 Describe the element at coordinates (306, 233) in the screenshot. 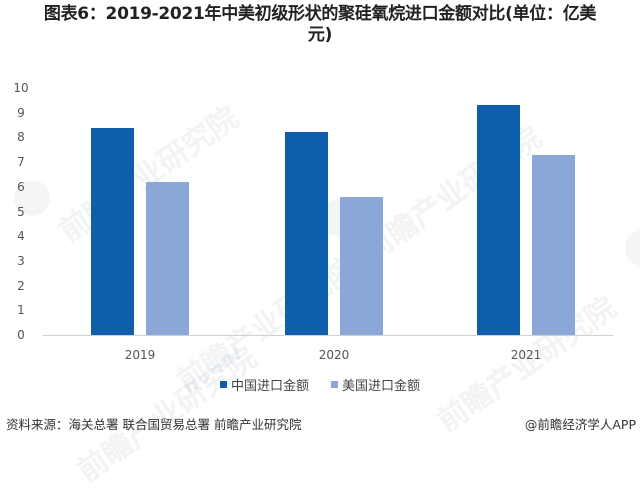

I see `bar-china-2020` at that location.